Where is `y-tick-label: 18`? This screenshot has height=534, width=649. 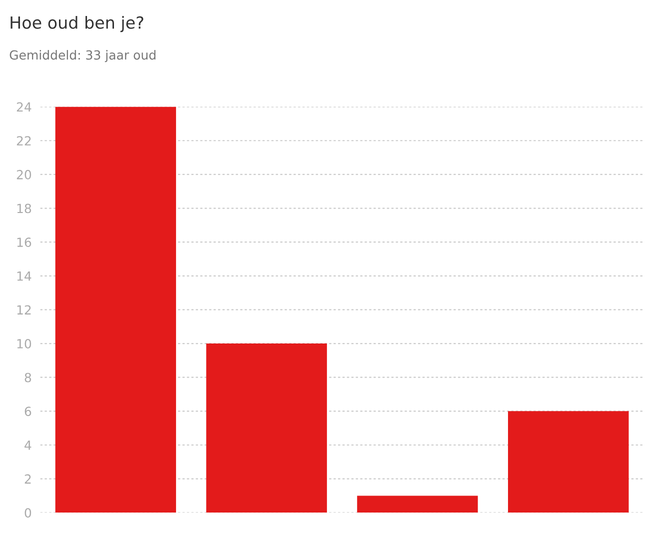 y-tick-label: 18 is located at coordinates (24, 209).